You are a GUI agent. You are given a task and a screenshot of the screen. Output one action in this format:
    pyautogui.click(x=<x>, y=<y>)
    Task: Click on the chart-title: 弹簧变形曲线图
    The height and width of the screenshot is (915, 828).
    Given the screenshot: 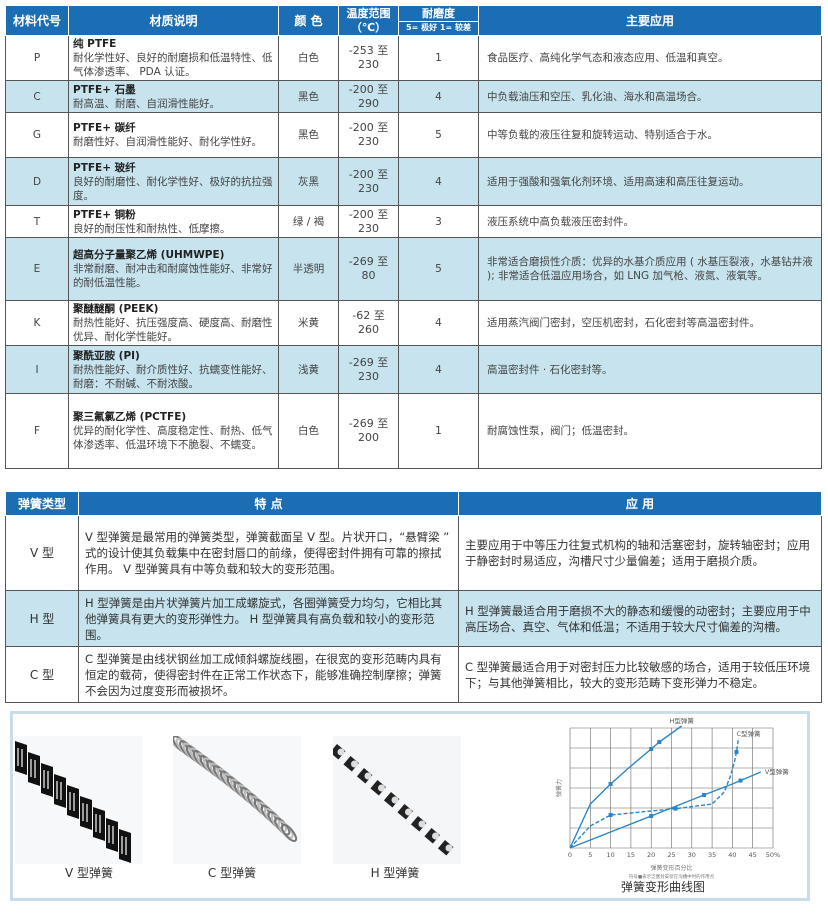 What is the action you would take?
    pyautogui.click(x=662, y=887)
    